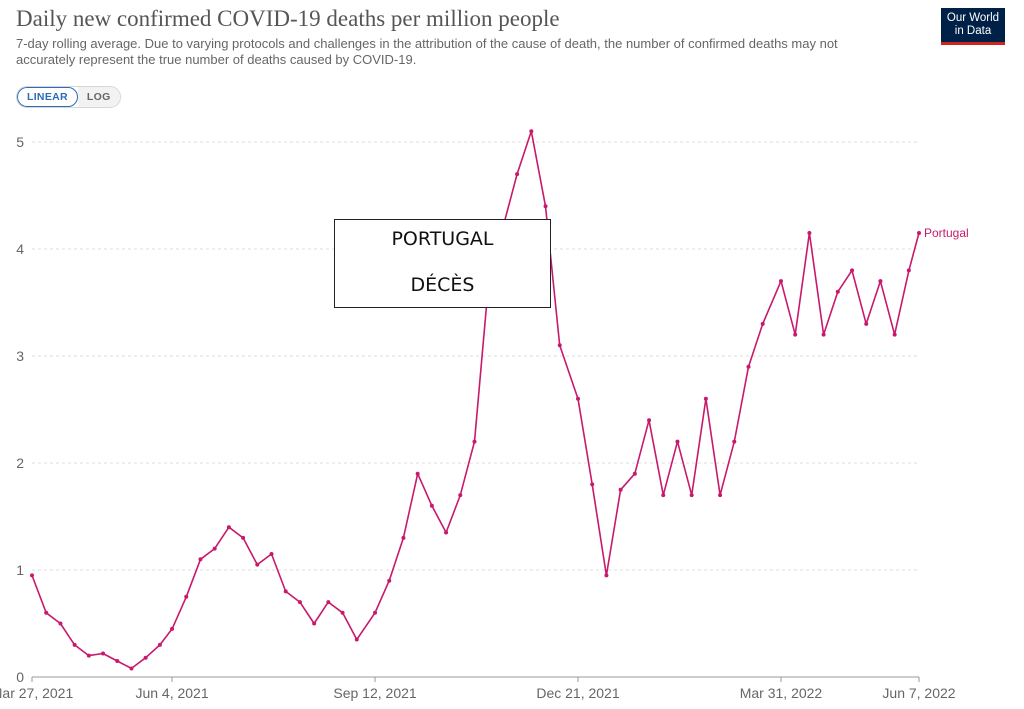 This screenshot has width=1024, height=709. I want to click on owid-logo: Our World in Data, so click(973, 26).